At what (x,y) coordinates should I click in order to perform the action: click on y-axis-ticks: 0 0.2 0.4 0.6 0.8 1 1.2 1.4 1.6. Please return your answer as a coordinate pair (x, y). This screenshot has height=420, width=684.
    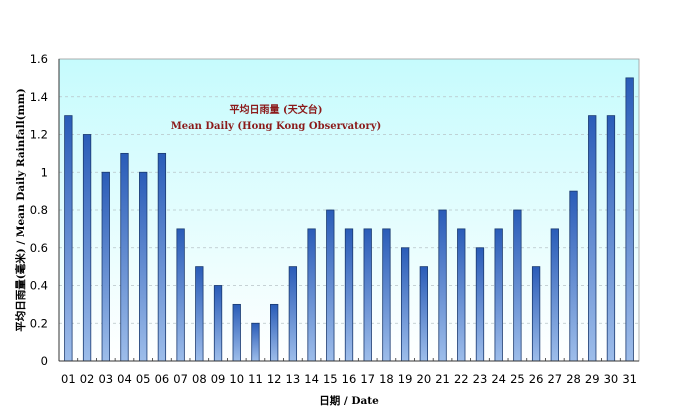
    Looking at the image, I should click on (39, 210).